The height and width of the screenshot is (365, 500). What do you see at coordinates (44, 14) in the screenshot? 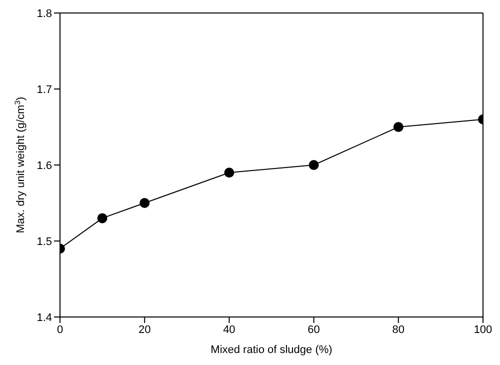
I see `y-tick-label: 1.8` at bounding box center [44, 14].